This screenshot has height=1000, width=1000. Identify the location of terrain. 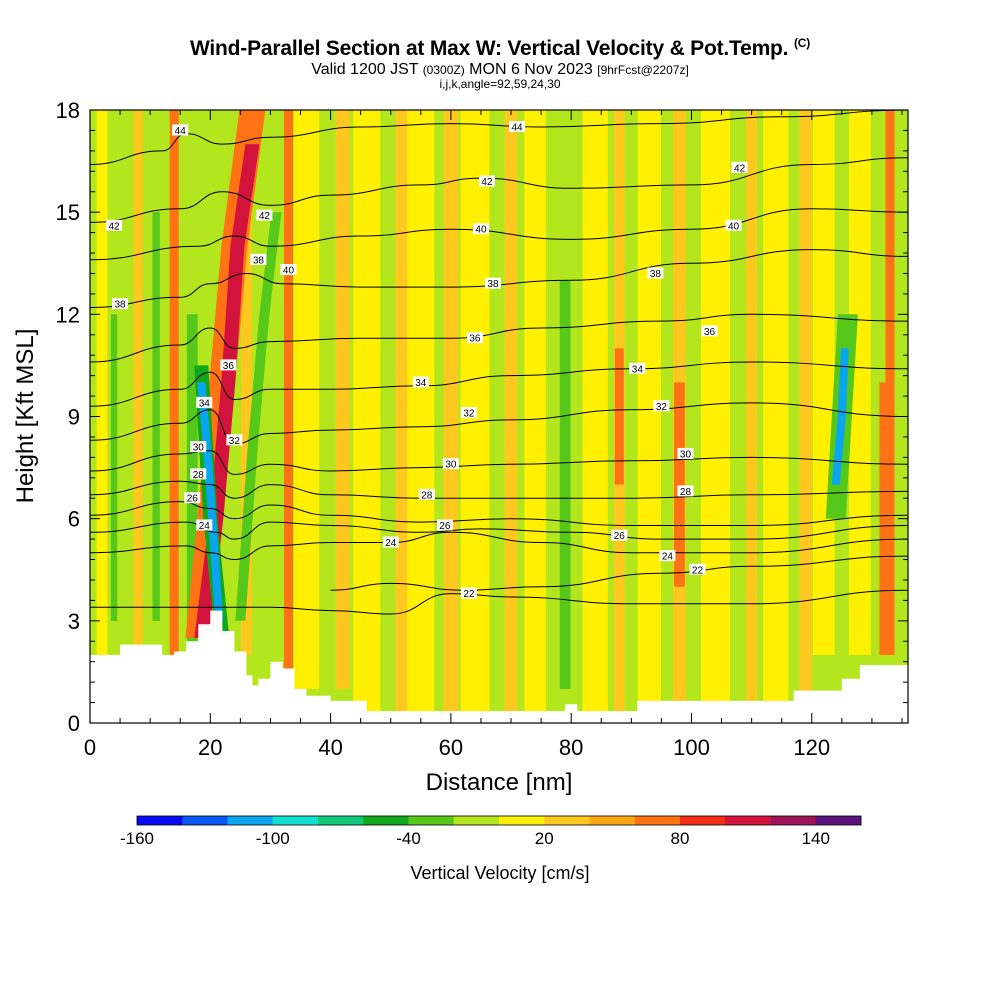
(499, 666).